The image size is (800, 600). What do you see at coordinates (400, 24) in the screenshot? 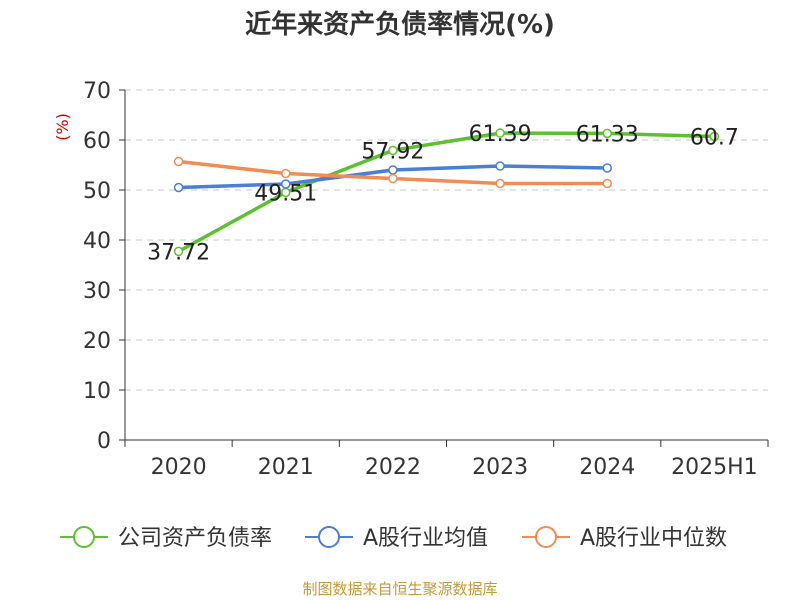
I see `chart-title: 近年来资产负债率情况(%)` at bounding box center [400, 24].